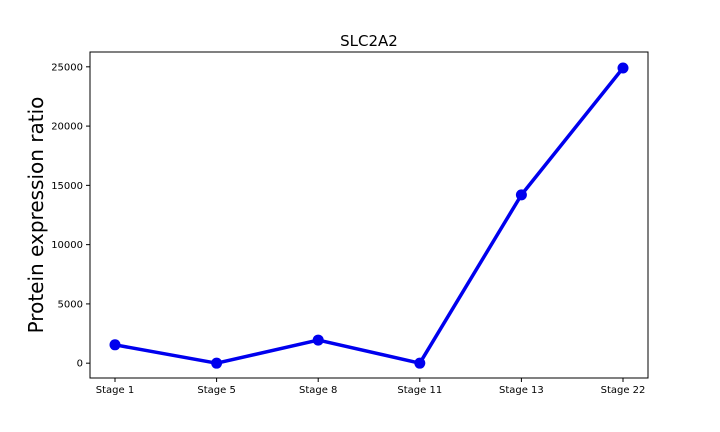  I want to click on chart-title: SLC2A2, so click(369, 41).